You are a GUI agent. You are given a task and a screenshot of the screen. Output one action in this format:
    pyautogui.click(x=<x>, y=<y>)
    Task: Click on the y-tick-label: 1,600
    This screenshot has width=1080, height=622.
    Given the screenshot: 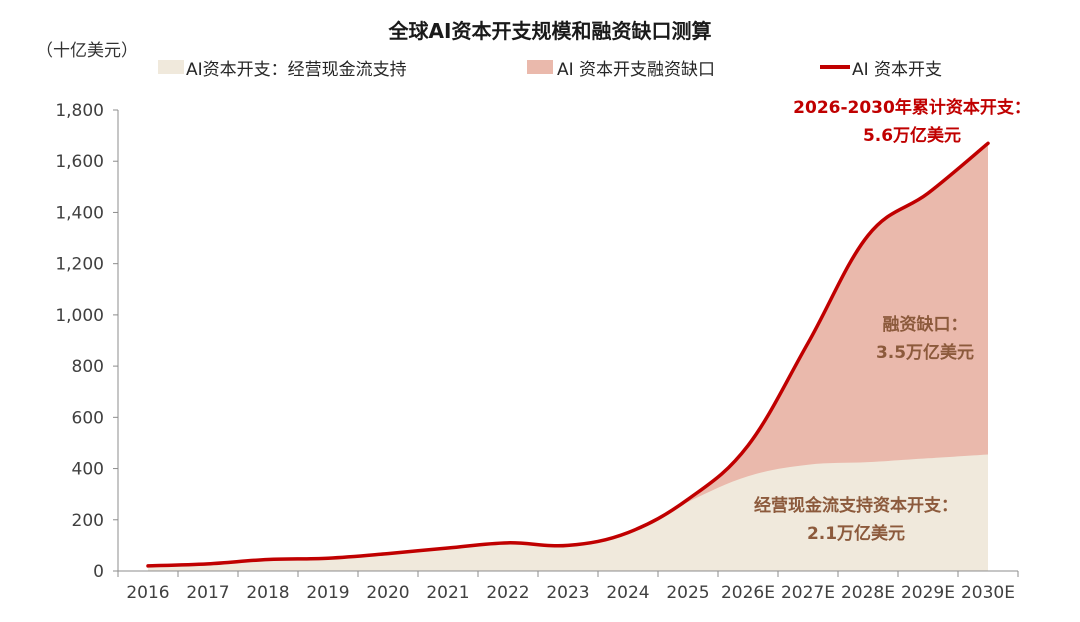 What is the action you would take?
    pyautogui.click(x=79, y=162)
    